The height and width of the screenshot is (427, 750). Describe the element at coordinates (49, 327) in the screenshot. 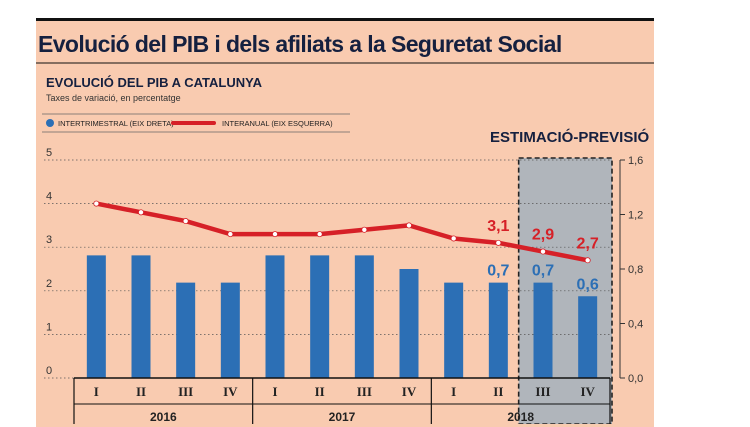

I see `left-tick-label: 1` at that location.